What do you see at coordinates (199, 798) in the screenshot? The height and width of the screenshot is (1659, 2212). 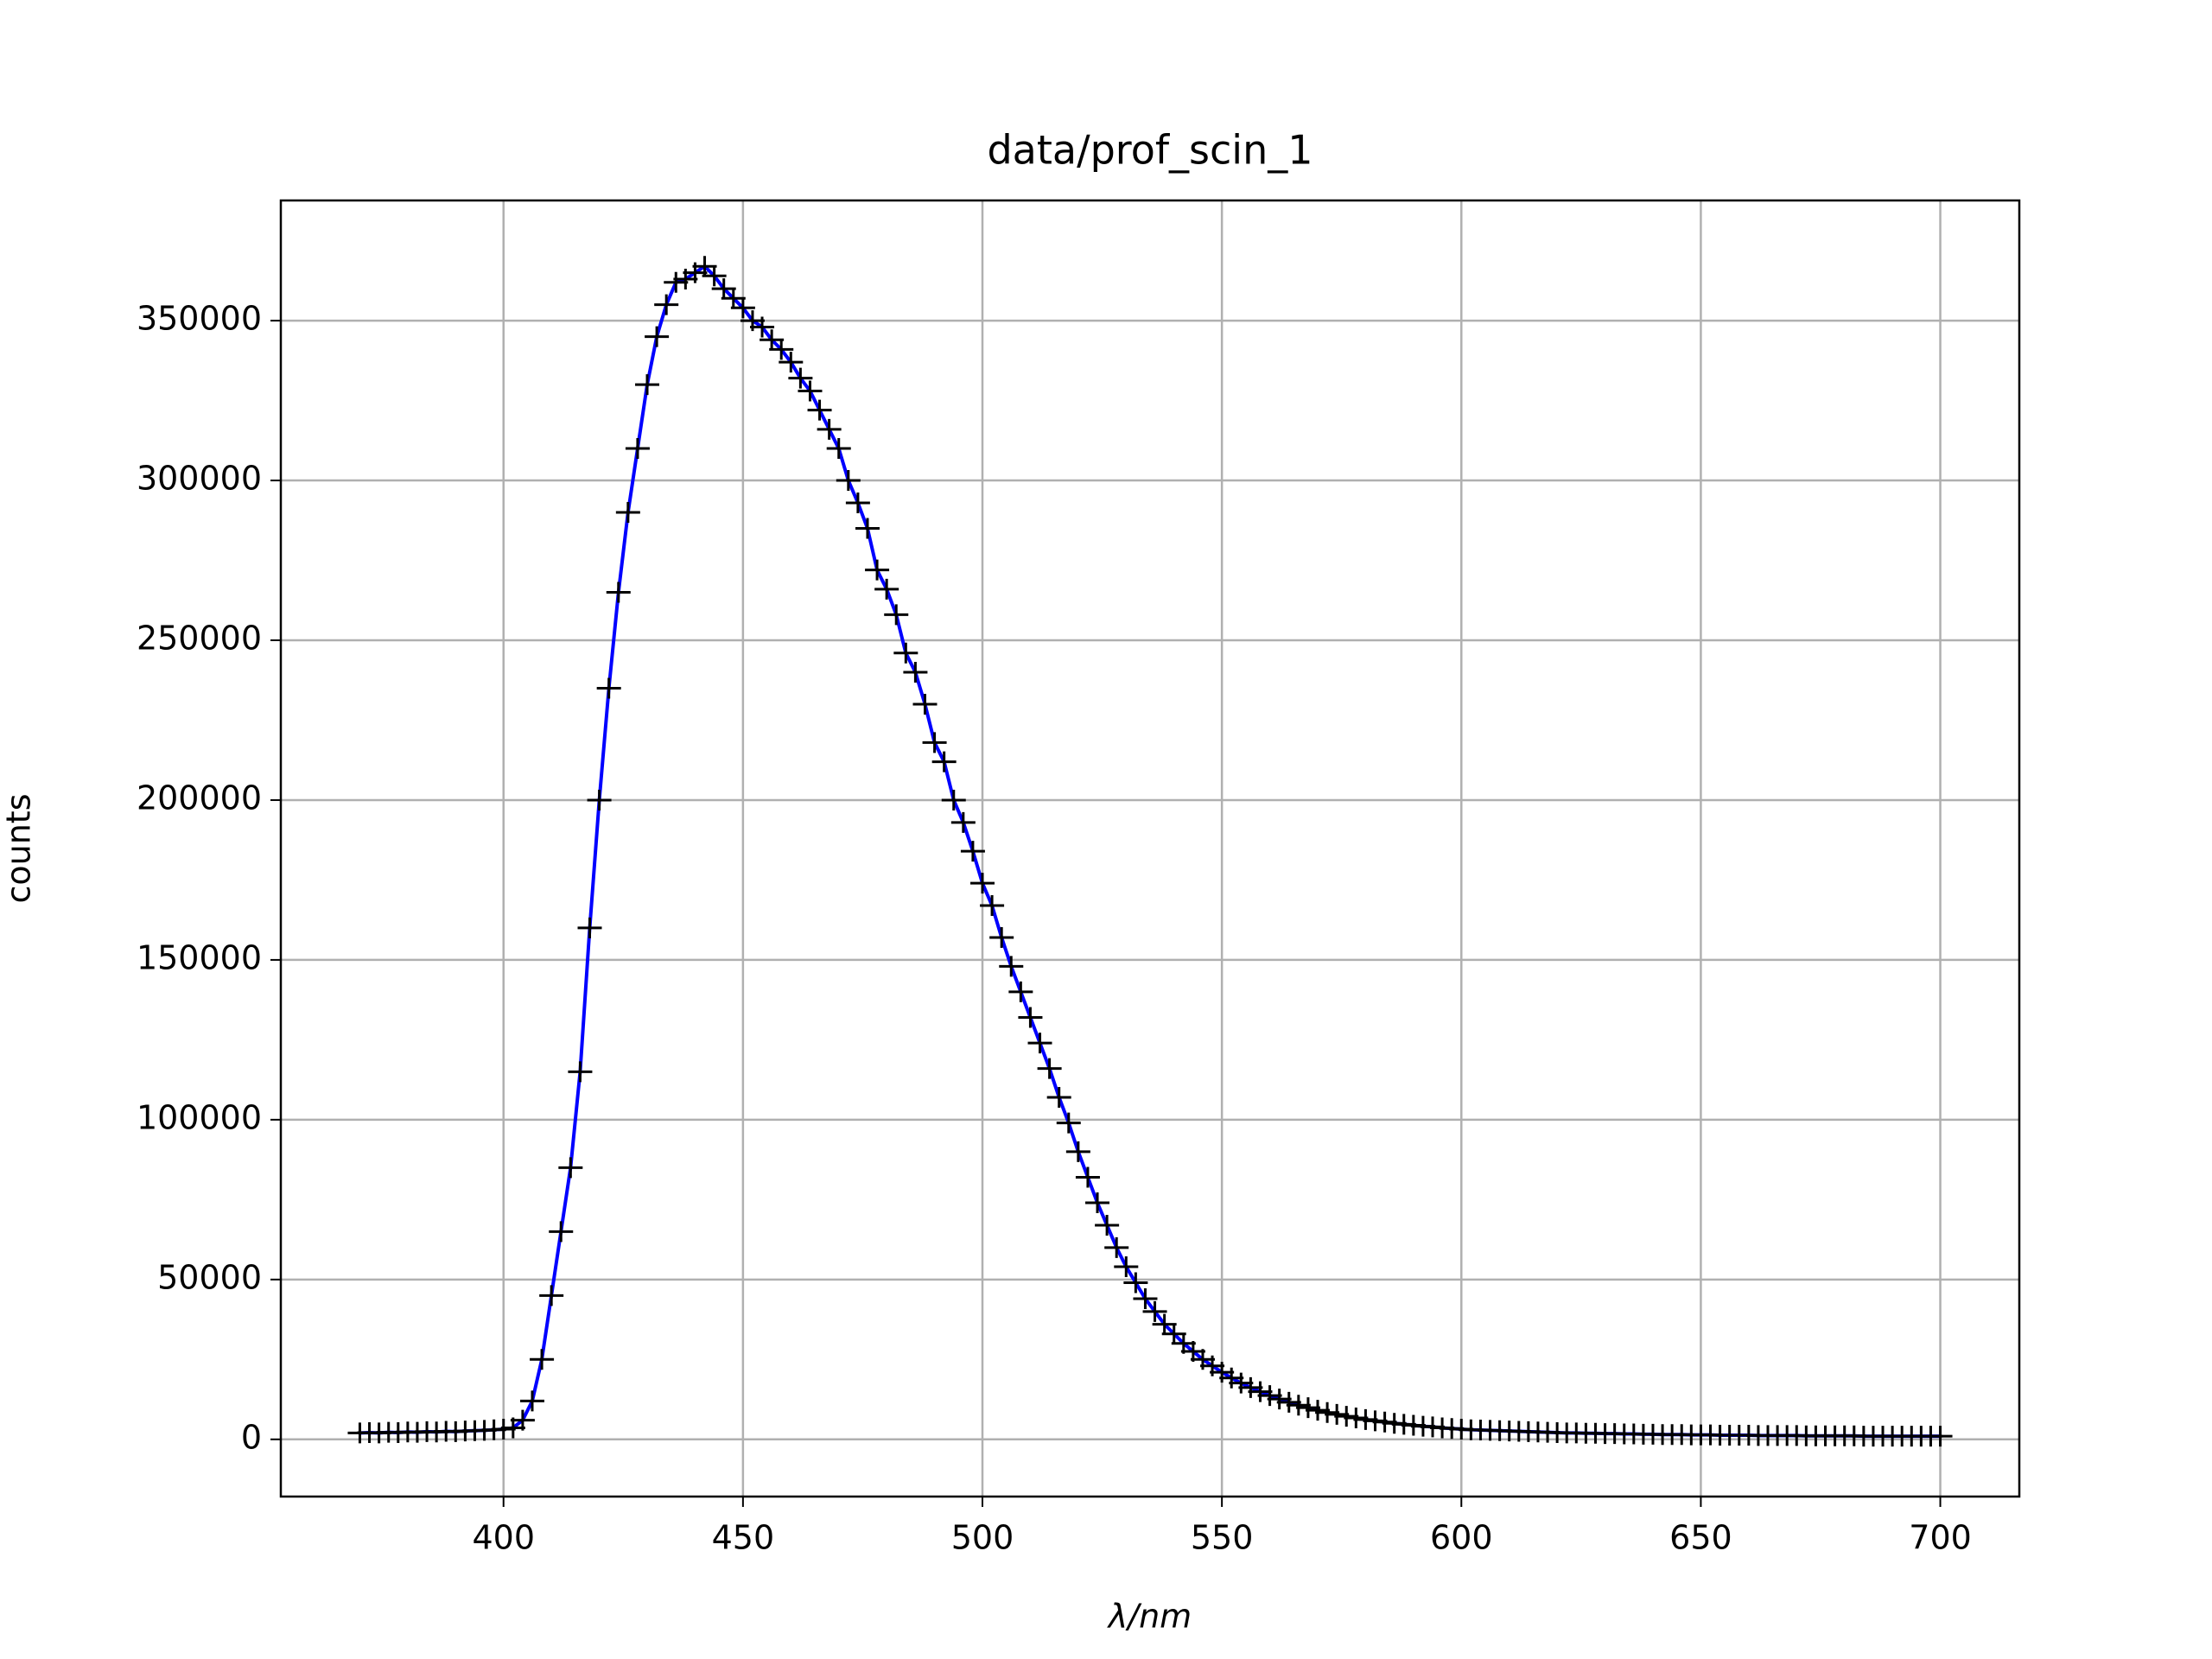 I see `y-tick-label: 200000` at bounding box center [199, 798].